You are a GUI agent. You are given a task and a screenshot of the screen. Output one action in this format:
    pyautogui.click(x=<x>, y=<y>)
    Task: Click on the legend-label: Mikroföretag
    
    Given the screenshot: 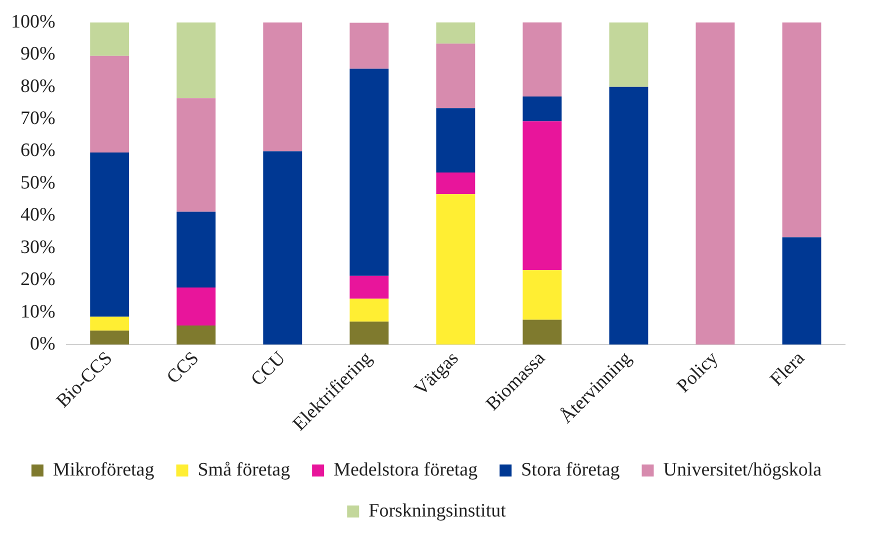 What is the action you would take?
    pyautogui.click(x=103, y=469)
    